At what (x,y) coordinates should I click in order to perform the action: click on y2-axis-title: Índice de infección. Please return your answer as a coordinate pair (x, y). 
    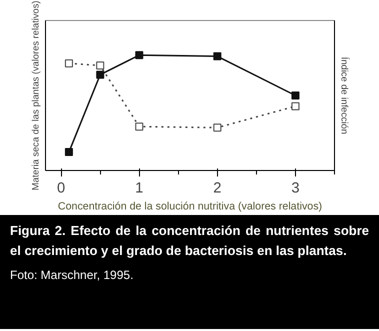
    Looking at the image, I should click on (345, 95).